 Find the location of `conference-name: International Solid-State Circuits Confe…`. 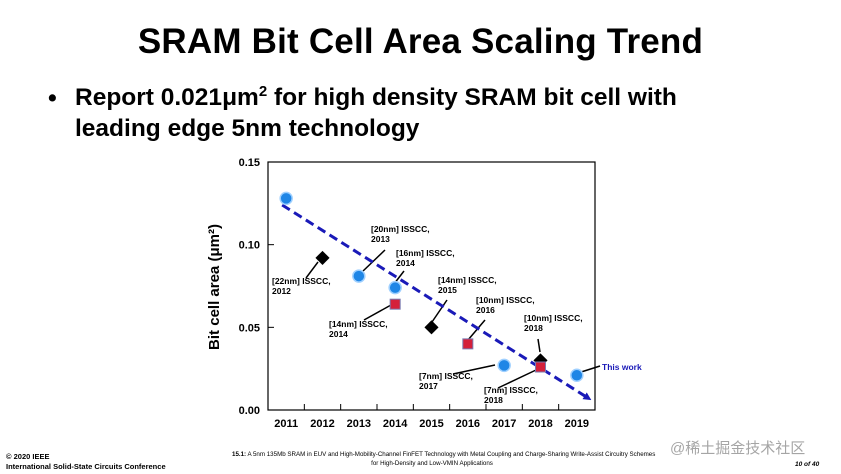

conference-name: International Solid-State Circuits Confe… is located at coordinates (86, 466).